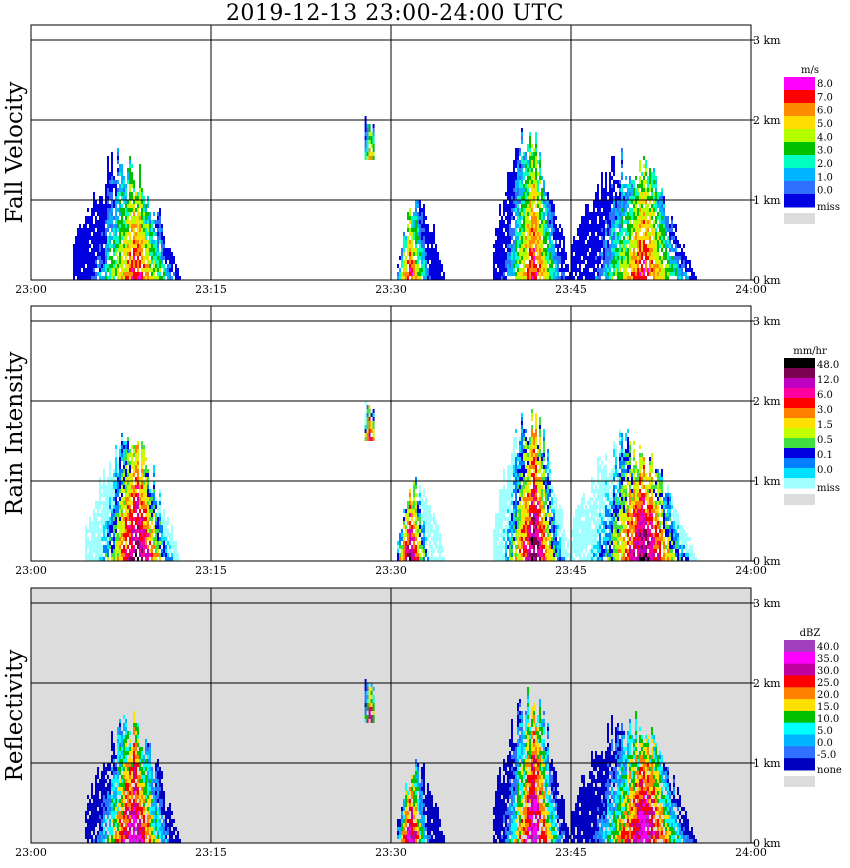  What do you see at coordinates (799, 188) in the screenshot?
I see `colorbar-swatch` at bounding box center [799, 188].